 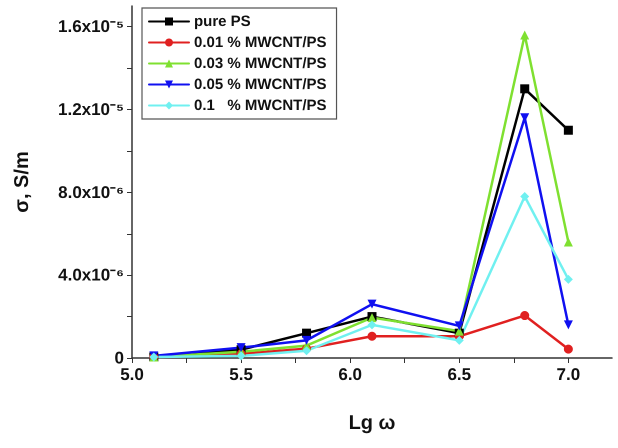 What do you see at coordinates (91, 26) in the screenshot?
I see `y-tick-label: 1.6x10⁻⁵` at bounding box center [91, 26].